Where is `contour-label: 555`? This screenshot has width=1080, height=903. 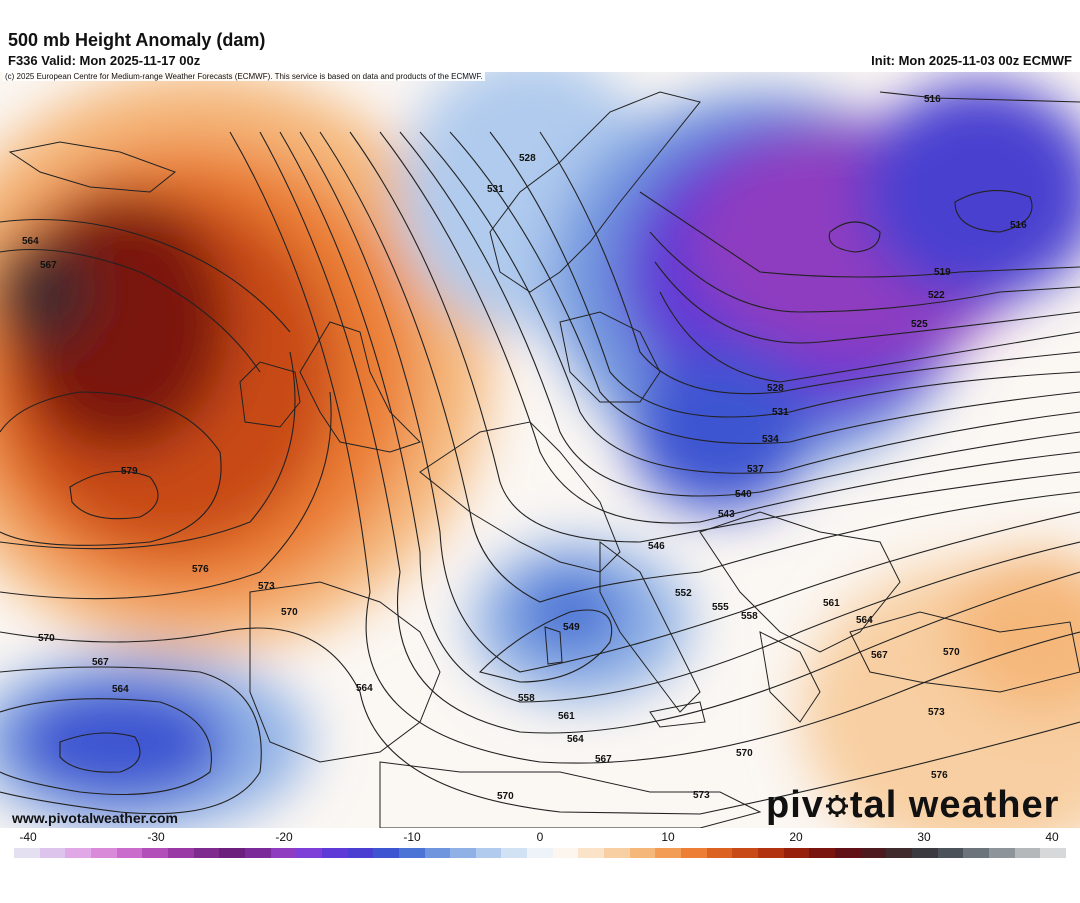 contour-label: 555 is located at coordinates (720, 607).